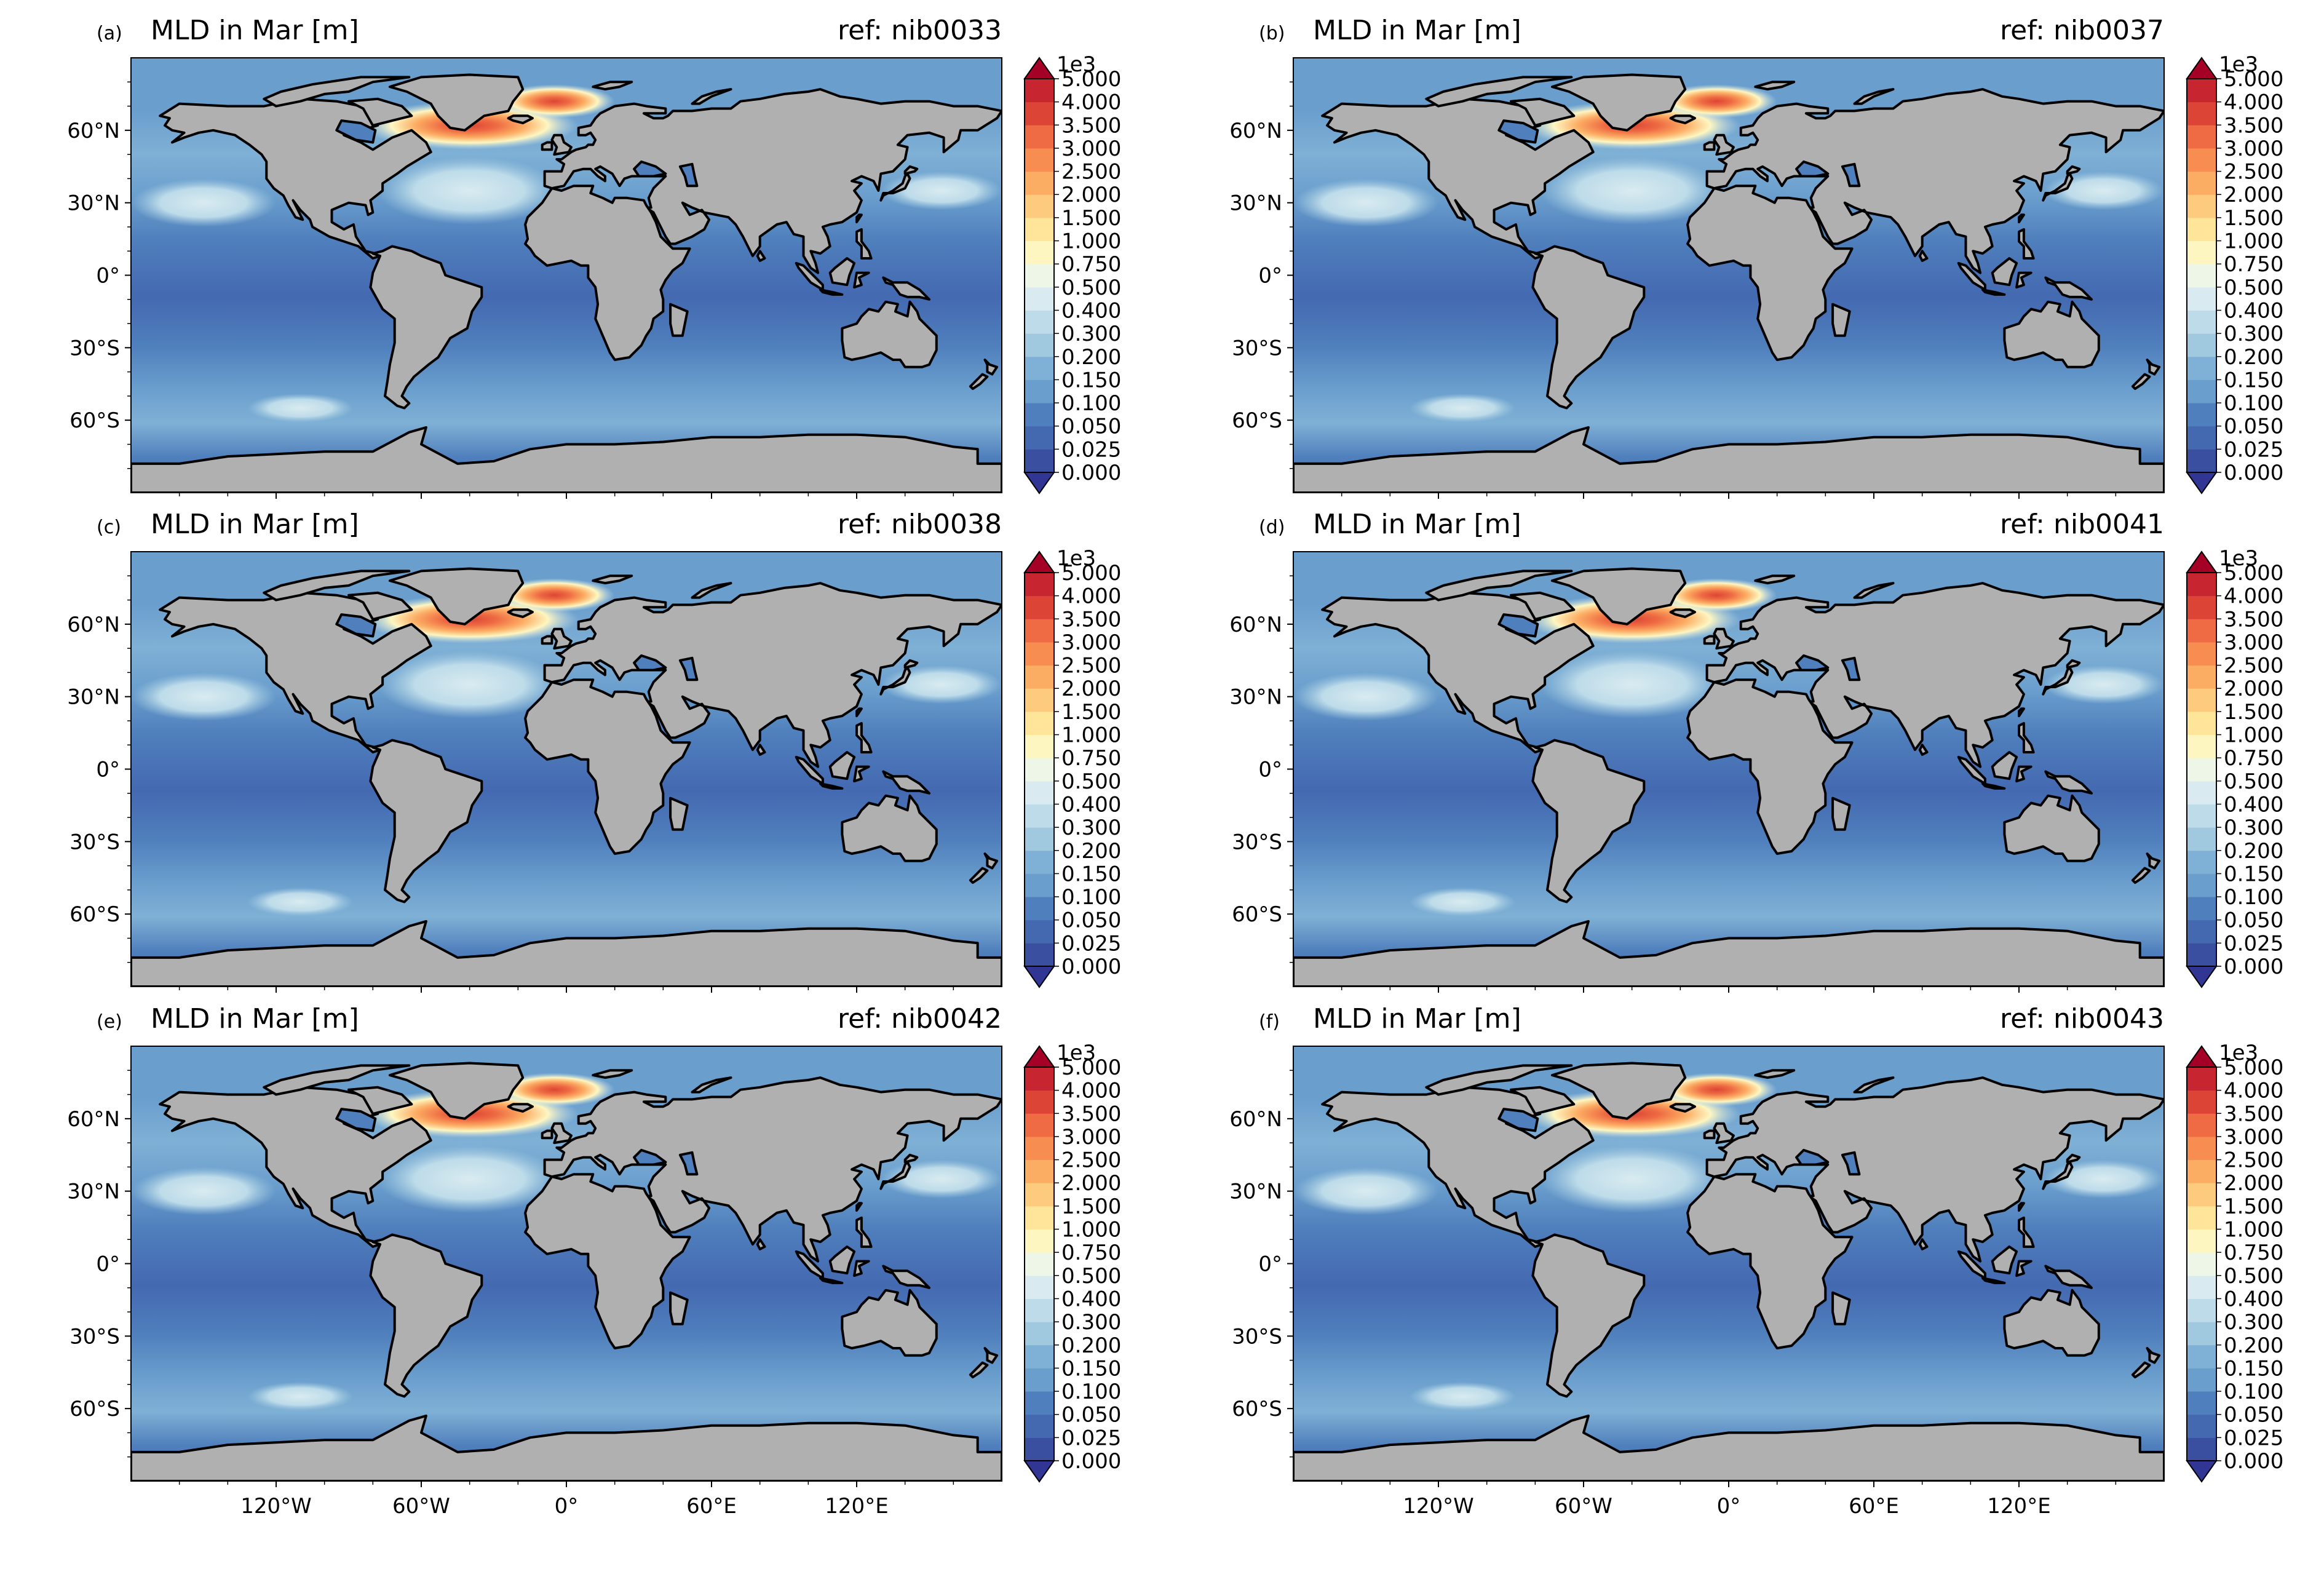 This screenshot has width=2324, height=1569. I want to click on colorbar-tick-label: 0.400, so click(1091, 1299).